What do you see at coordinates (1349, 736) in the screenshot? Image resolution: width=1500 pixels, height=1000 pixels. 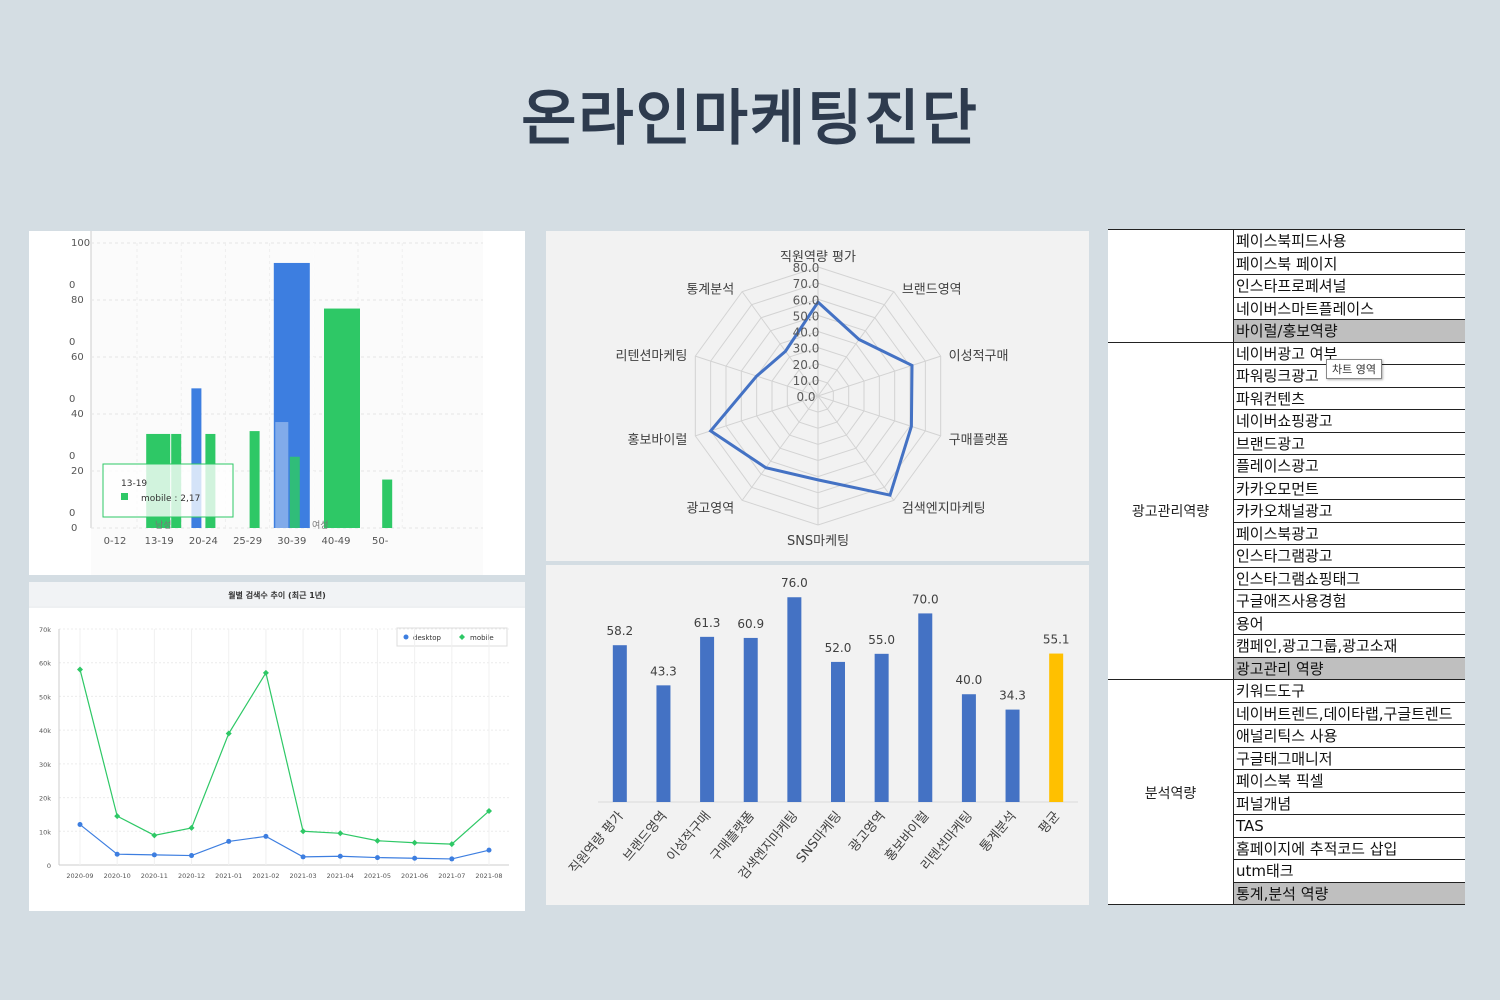 I see `table-row-item: 애널리틱스 사용` at bounding box center [1349, 736].